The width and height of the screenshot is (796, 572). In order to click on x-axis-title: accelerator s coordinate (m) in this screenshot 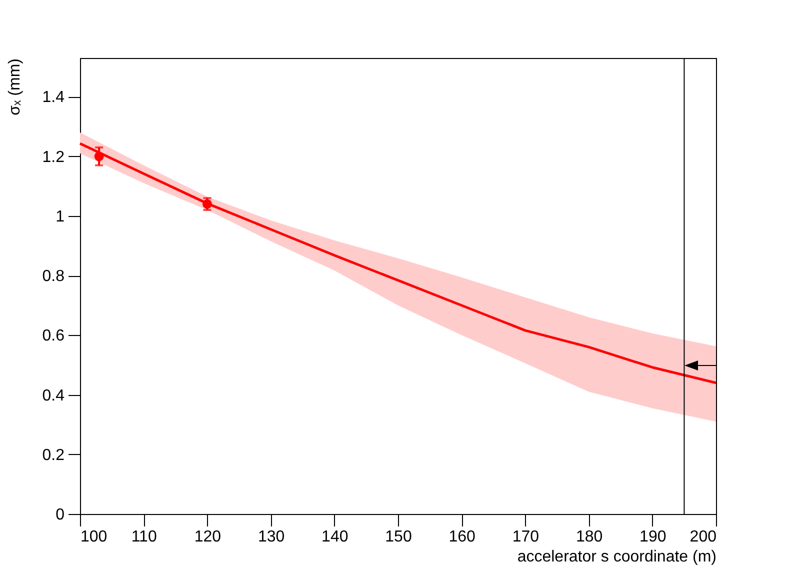, I will do `click(616, 557)`.